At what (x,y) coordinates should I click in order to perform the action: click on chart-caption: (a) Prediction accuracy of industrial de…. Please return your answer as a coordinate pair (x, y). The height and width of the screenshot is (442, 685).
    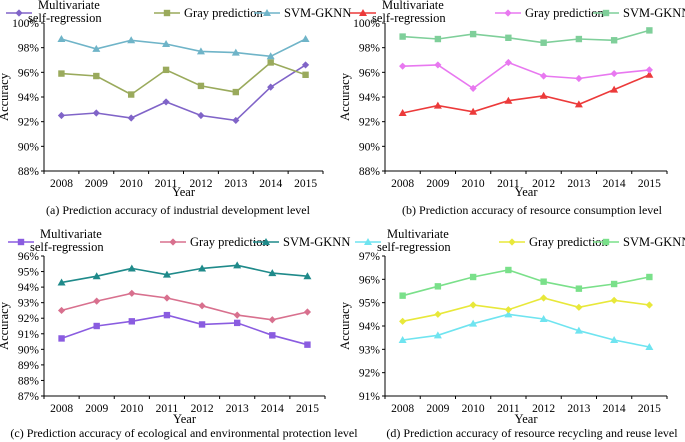
    Looking at the image, I should click on (178, 210).